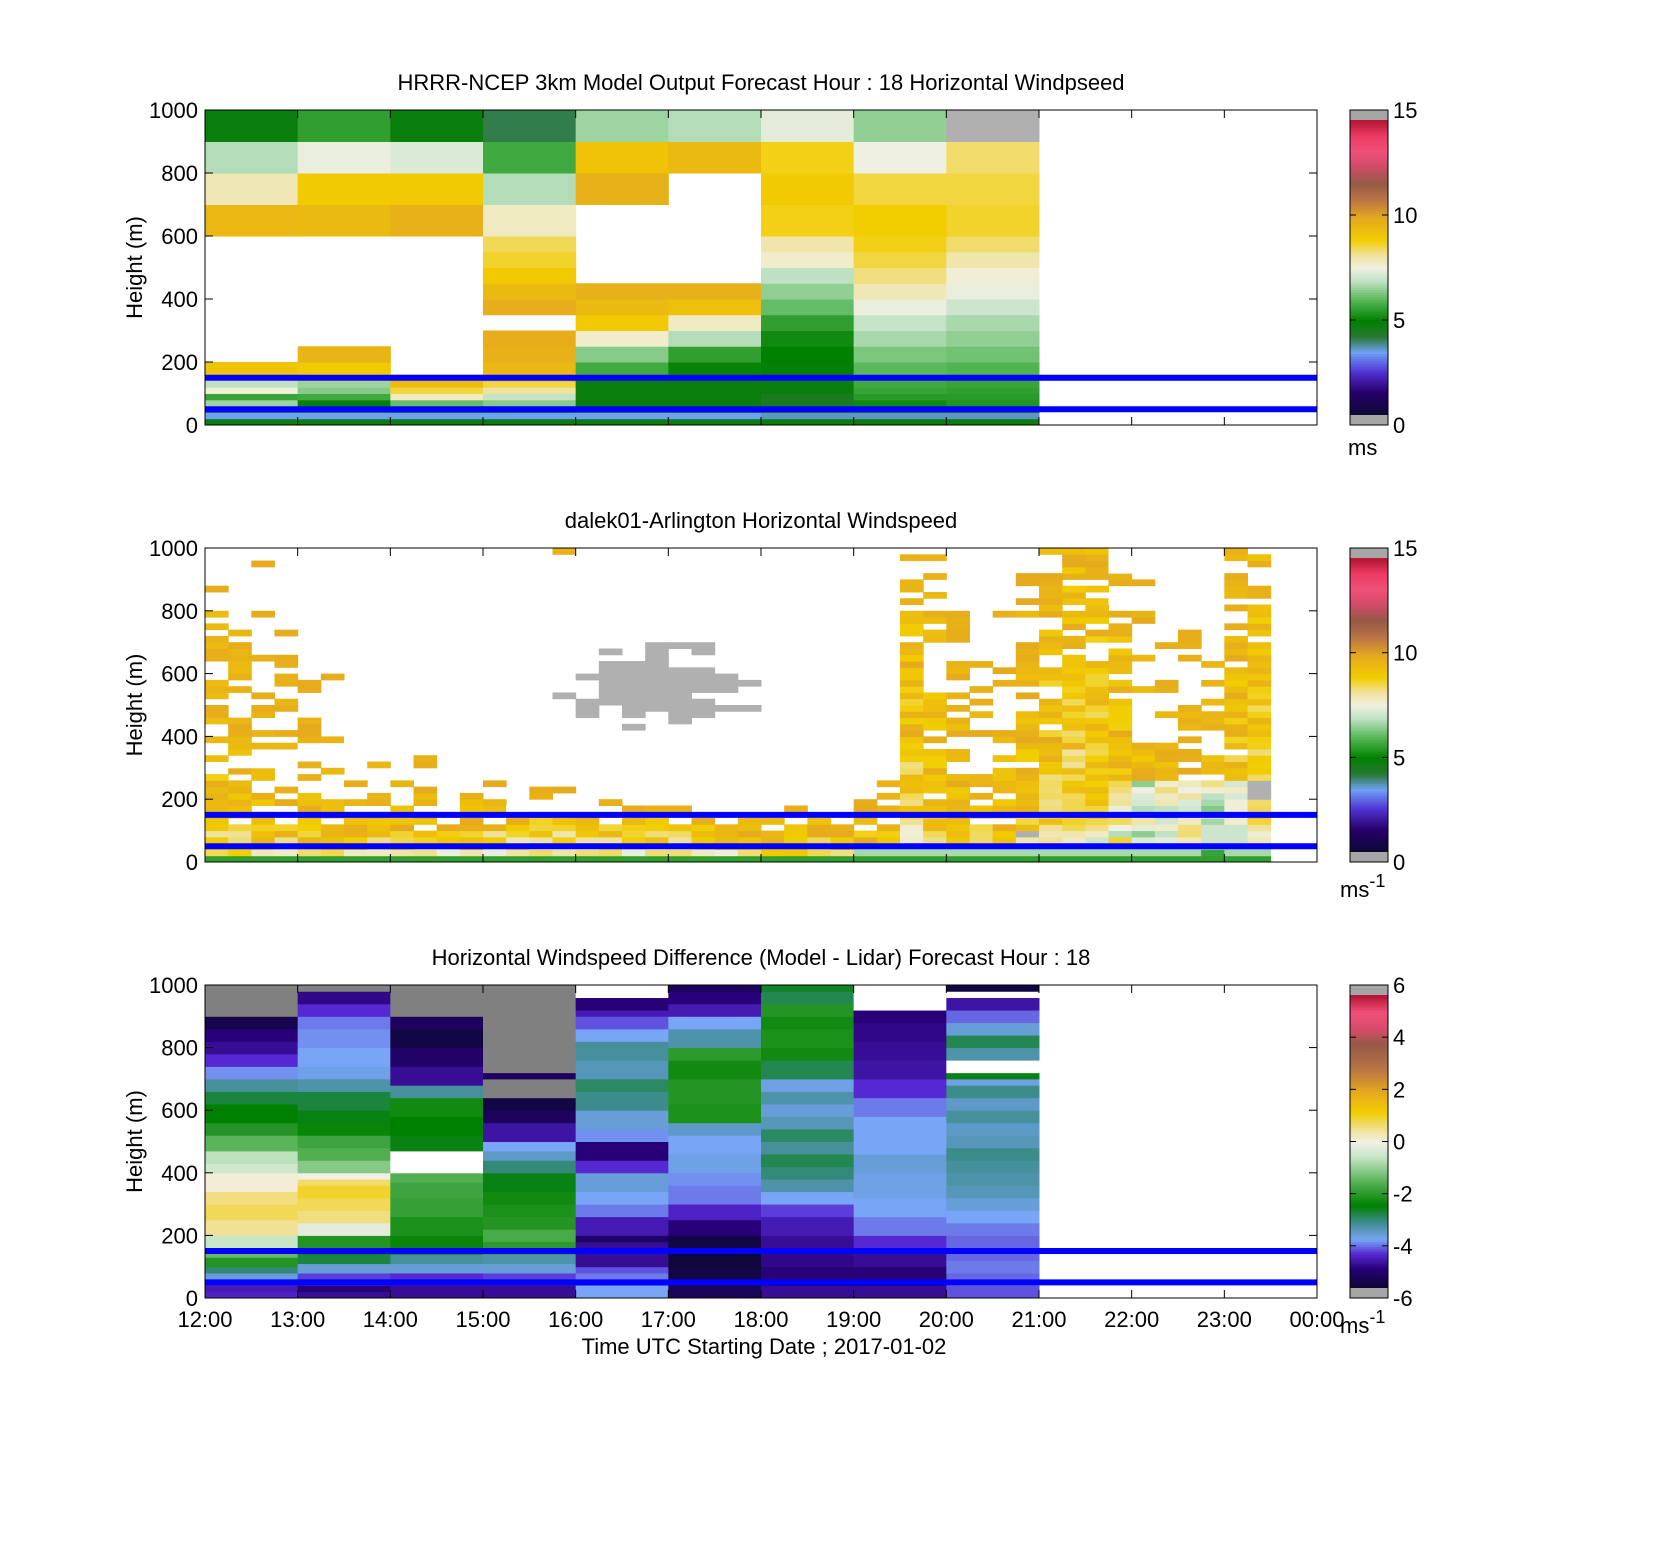 The image size is (1680, 1561). What do you see at coordinates (1405, 548) in the screenshot?
I see `colorbar-tick-label: 15` at bounding box center [1405, 548].